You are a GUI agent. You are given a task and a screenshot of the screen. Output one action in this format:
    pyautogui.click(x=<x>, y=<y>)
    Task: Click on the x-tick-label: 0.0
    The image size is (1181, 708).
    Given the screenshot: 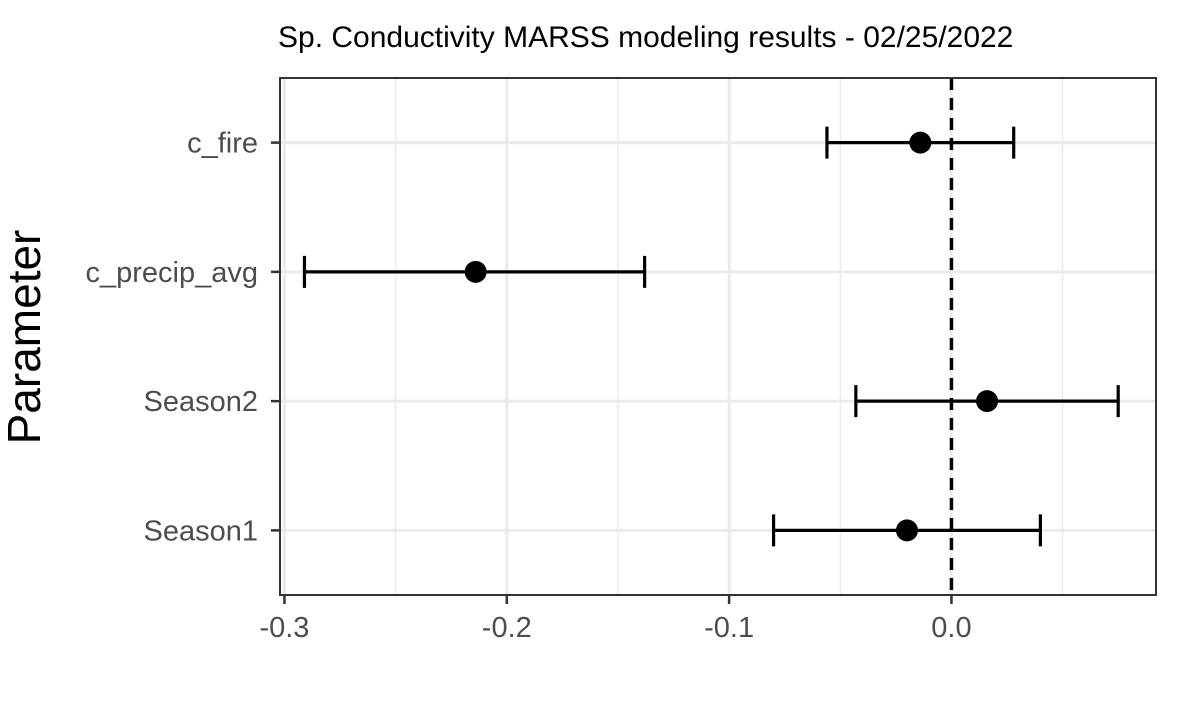 What is the action you would take?
    pyautogui.click(x=951, y=628)
    